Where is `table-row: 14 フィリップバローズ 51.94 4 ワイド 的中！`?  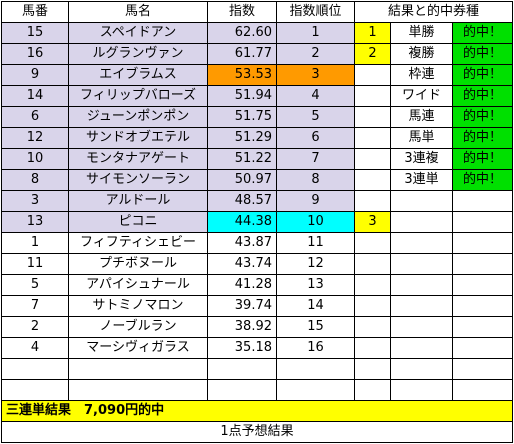
table-row: 14 フィリップバローズ 51.94 4 ワイド 的中！ is located at coordinates (257, 96).